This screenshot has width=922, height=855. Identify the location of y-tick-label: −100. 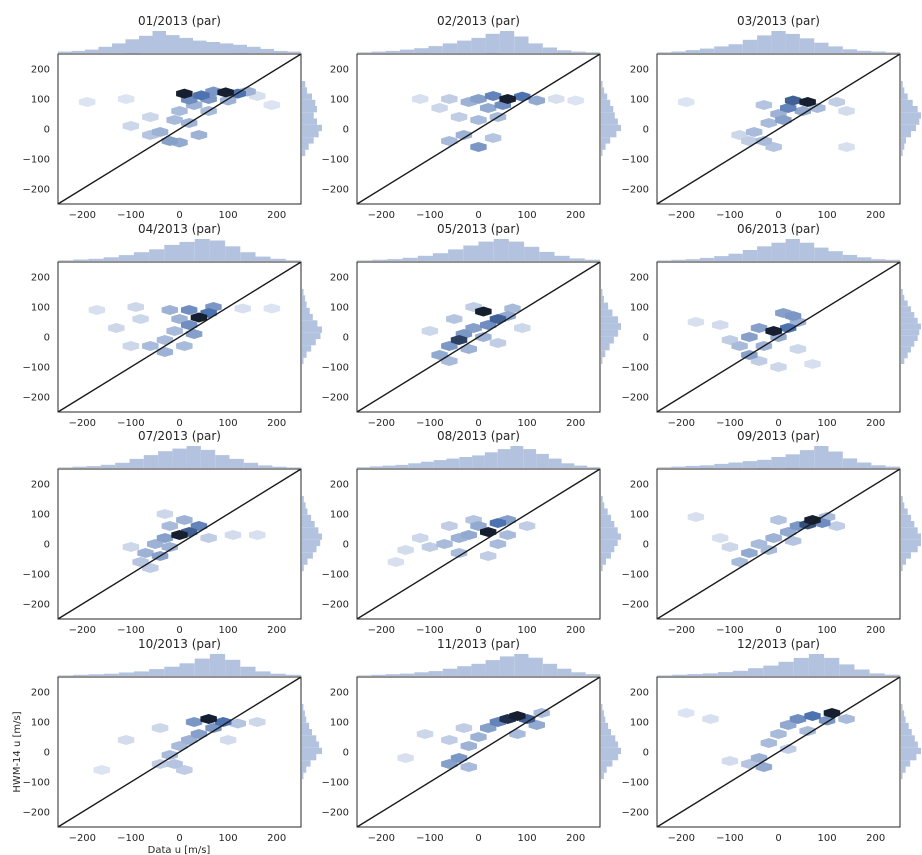
(36, 783).